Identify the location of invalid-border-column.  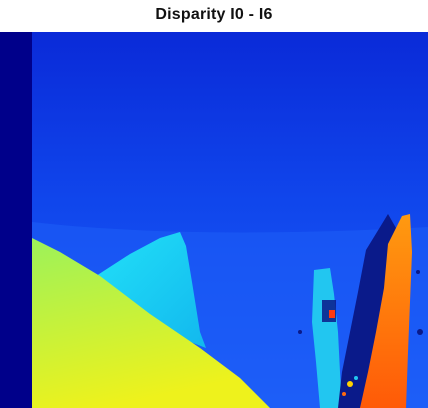
(16, 220).